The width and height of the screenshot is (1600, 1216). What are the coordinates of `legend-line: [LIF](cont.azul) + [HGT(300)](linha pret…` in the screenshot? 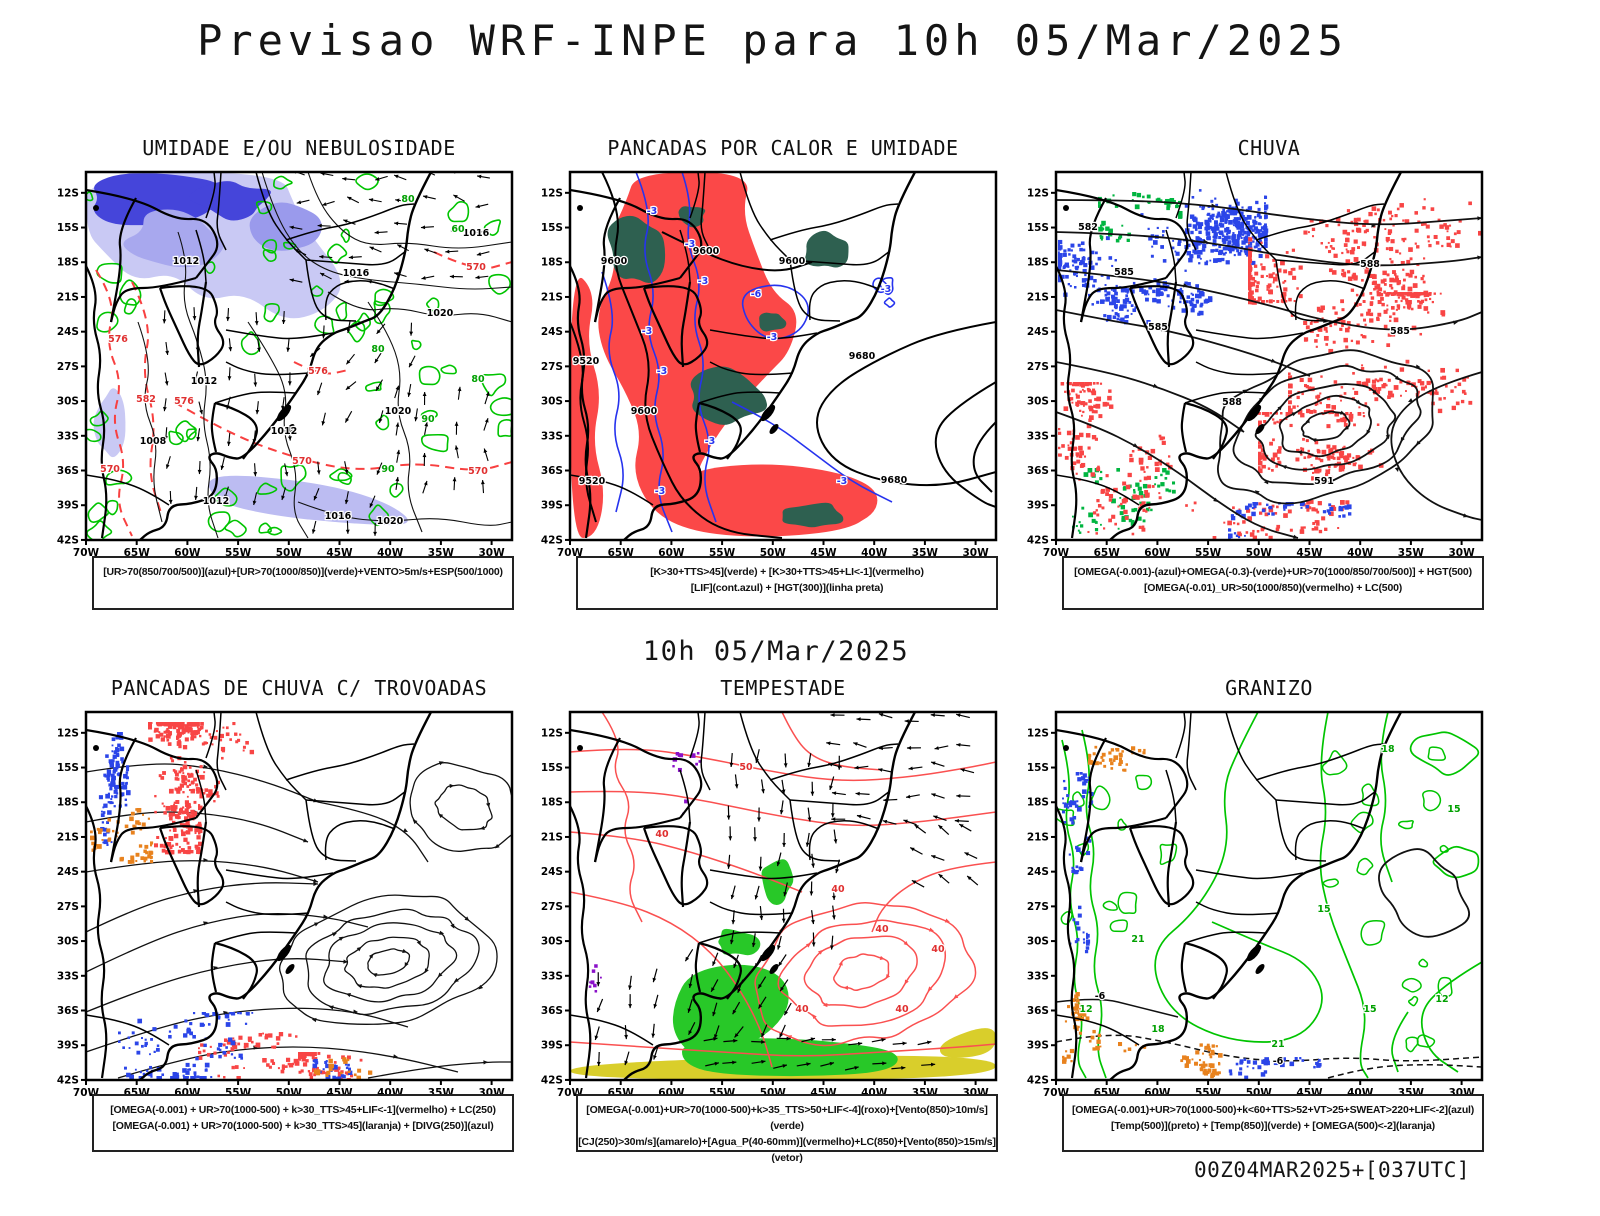 It's located at (787, 588).